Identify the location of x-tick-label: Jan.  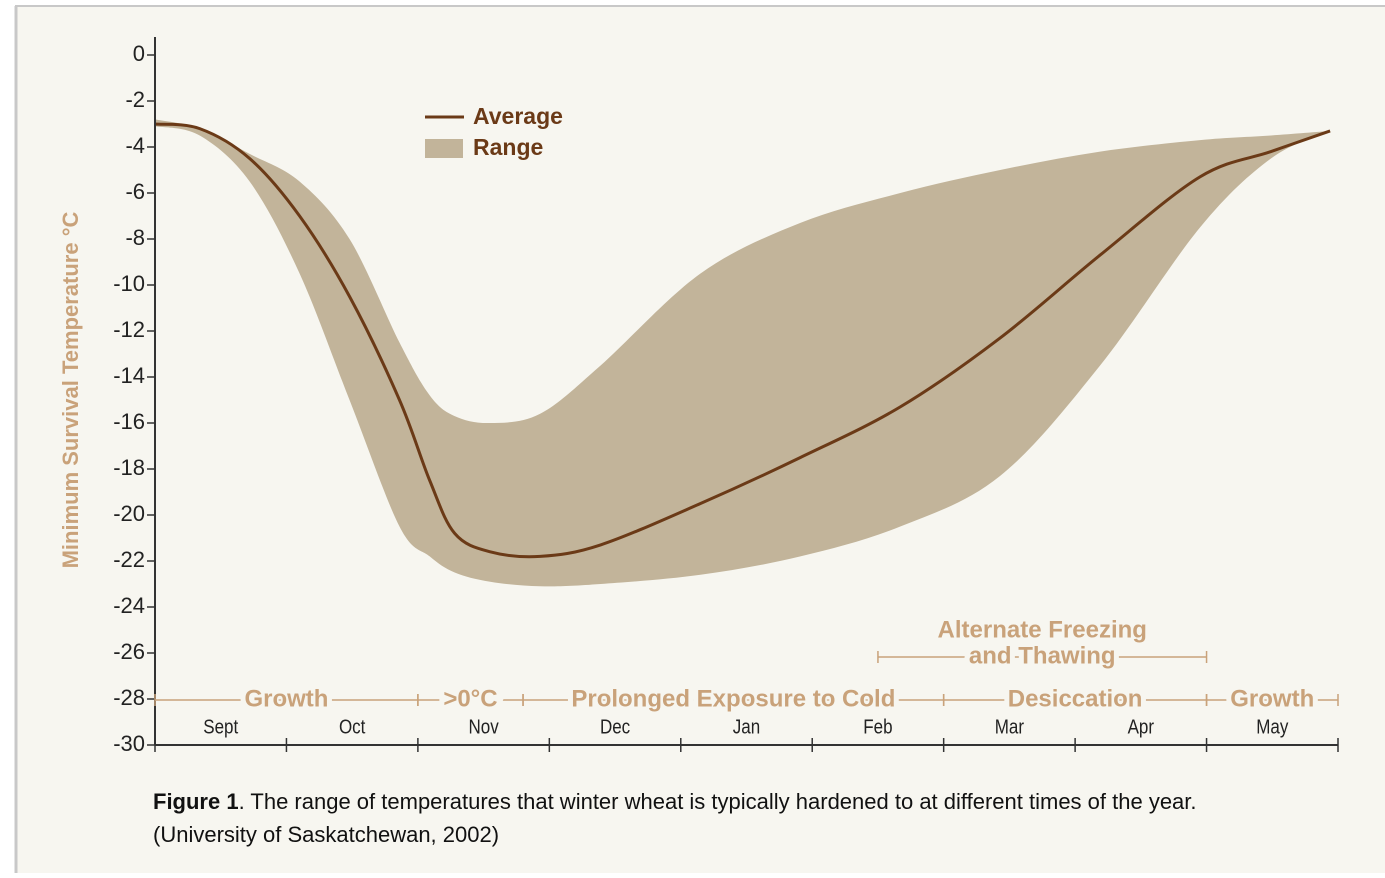
(746, 726).